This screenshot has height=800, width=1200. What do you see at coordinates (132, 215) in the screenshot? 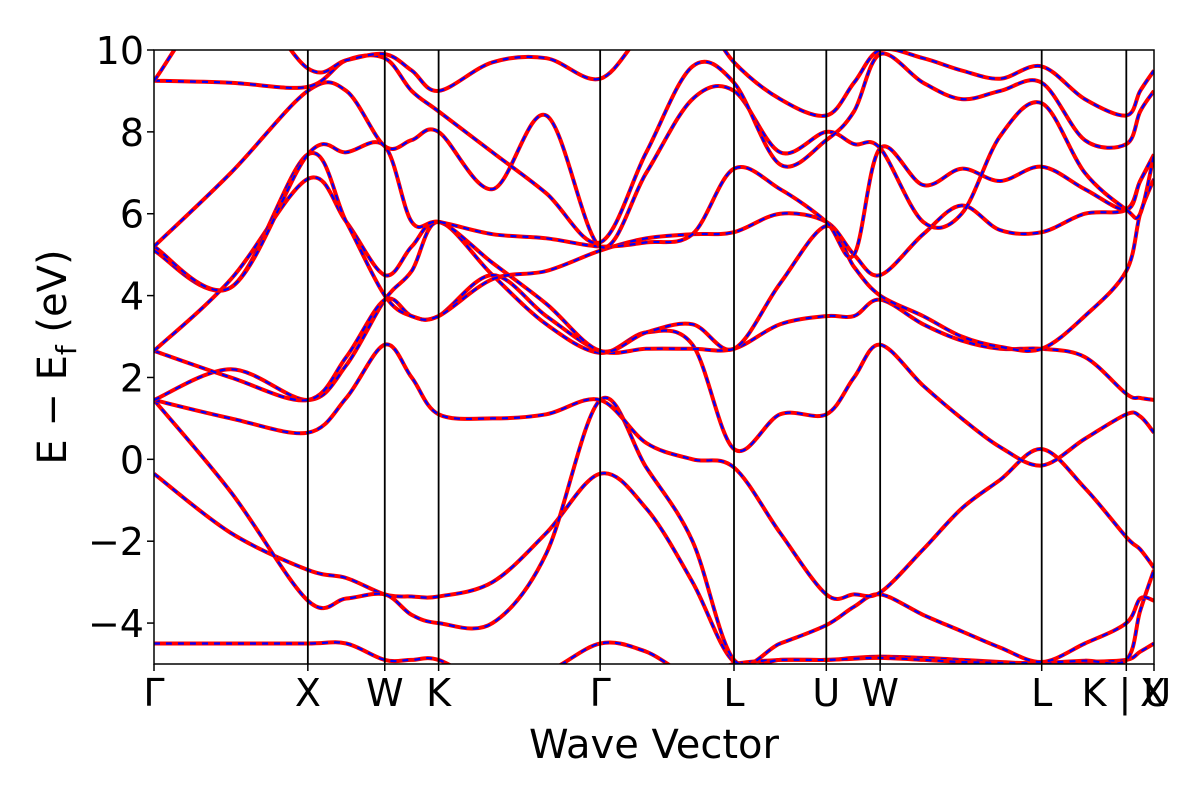
I see `y-tick-label: 6` at bounding box center [132, 215].